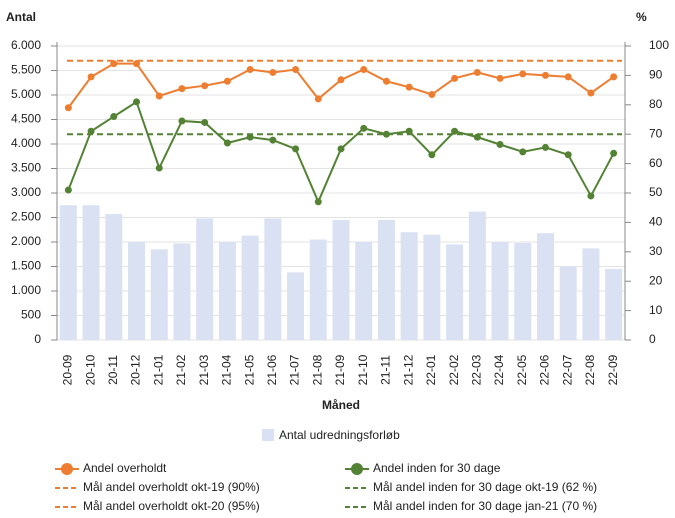 This screenshot has height=518, width=675. What do you see at coordinates (171, 506) in the screenshot?
I see `legend-label: Mål andel overholdt okt-20 (95%)` at bounding box center [171, 506].